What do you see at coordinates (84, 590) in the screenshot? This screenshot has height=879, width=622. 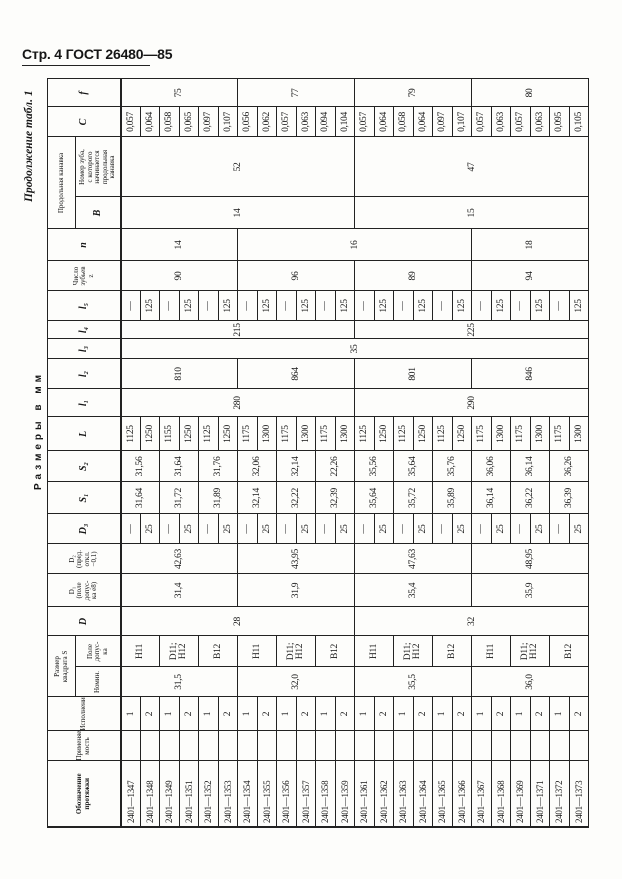 I see `header-d1: D₁ (поле допус- ка e8)` at bounding box center [84, 590].